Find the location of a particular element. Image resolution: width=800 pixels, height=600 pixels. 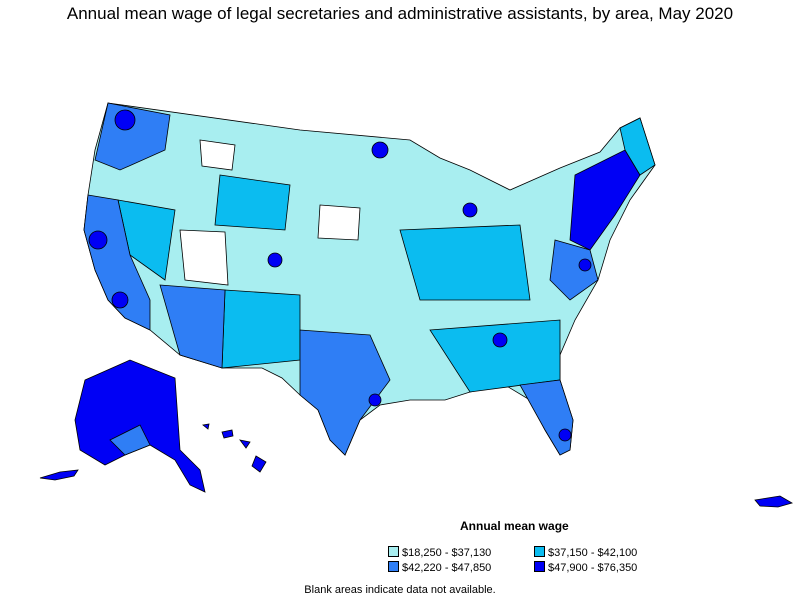

puerto-rico is located at coordinates (774, 501).